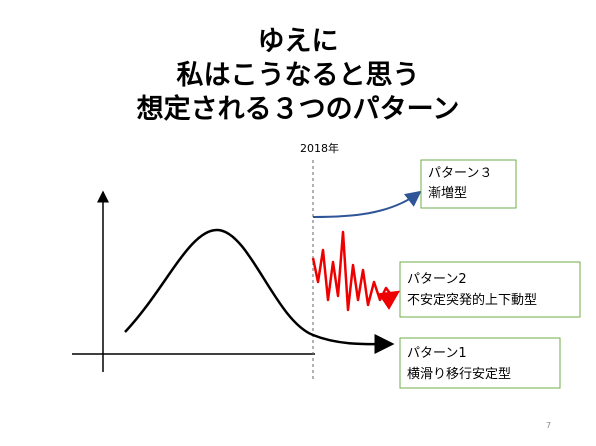 This screenshot has height=446, width=596. Describe the element at coordinates (459, 374) in the screenshot. I see `pattern-description: 横滑り移行安定型` at that location.